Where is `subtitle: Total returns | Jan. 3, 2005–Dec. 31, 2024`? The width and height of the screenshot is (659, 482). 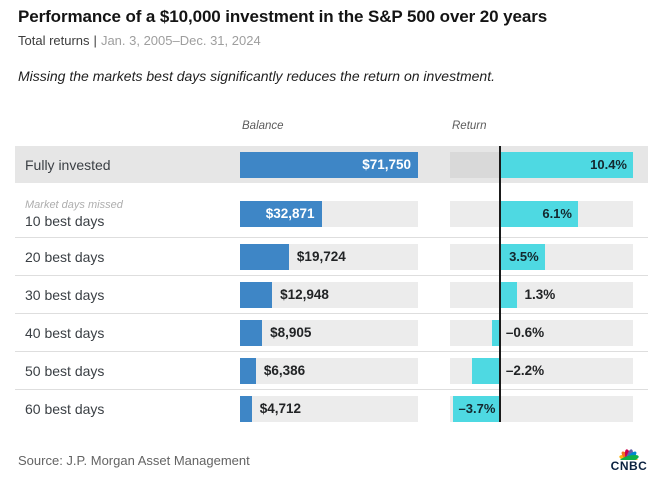 subtitle: Total returns | Jan. 3, 2005–Dec. 31, 2024 is located at coordinates (139, 40).